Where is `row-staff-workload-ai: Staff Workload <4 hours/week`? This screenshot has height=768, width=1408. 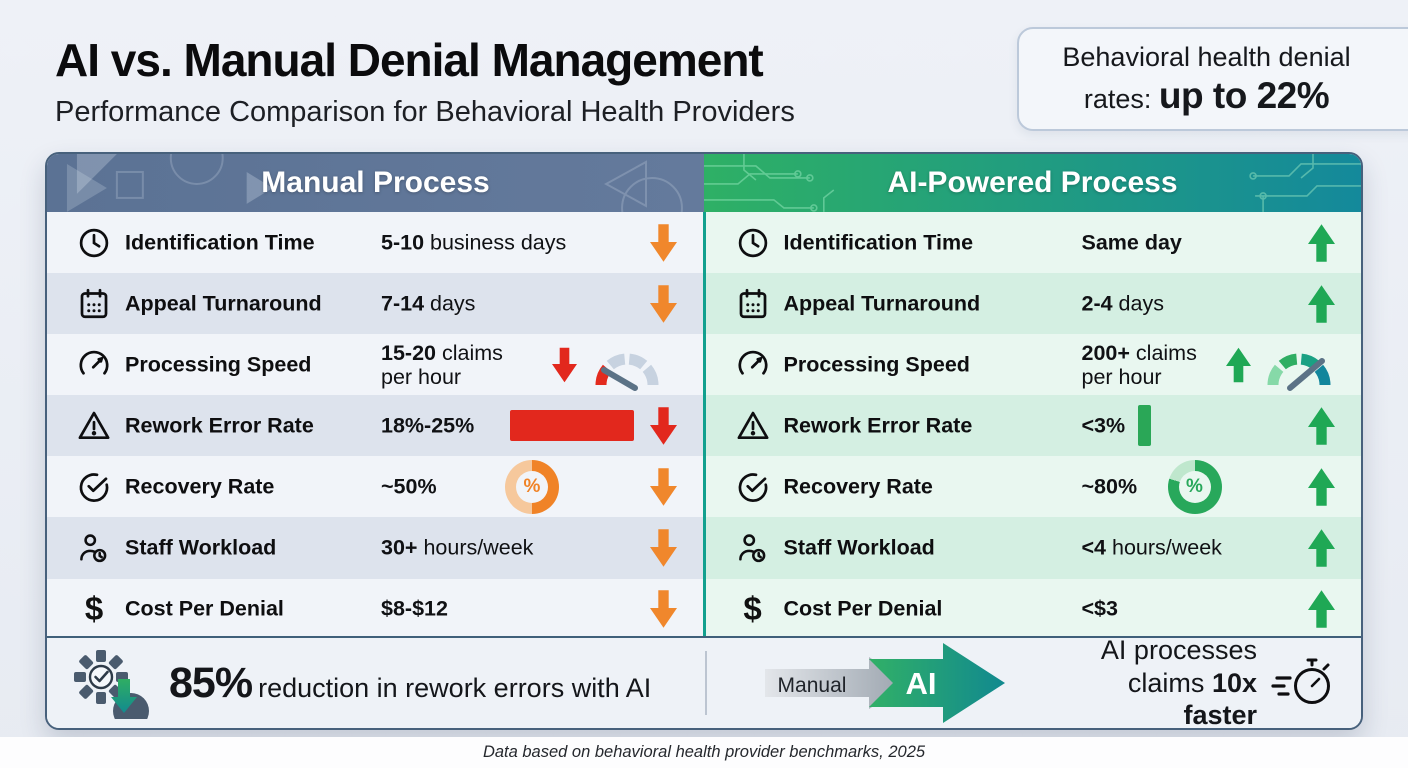 row-staff-workload-ai: Staff Workload <4 hours/week is located at coordinates (1033, 548).